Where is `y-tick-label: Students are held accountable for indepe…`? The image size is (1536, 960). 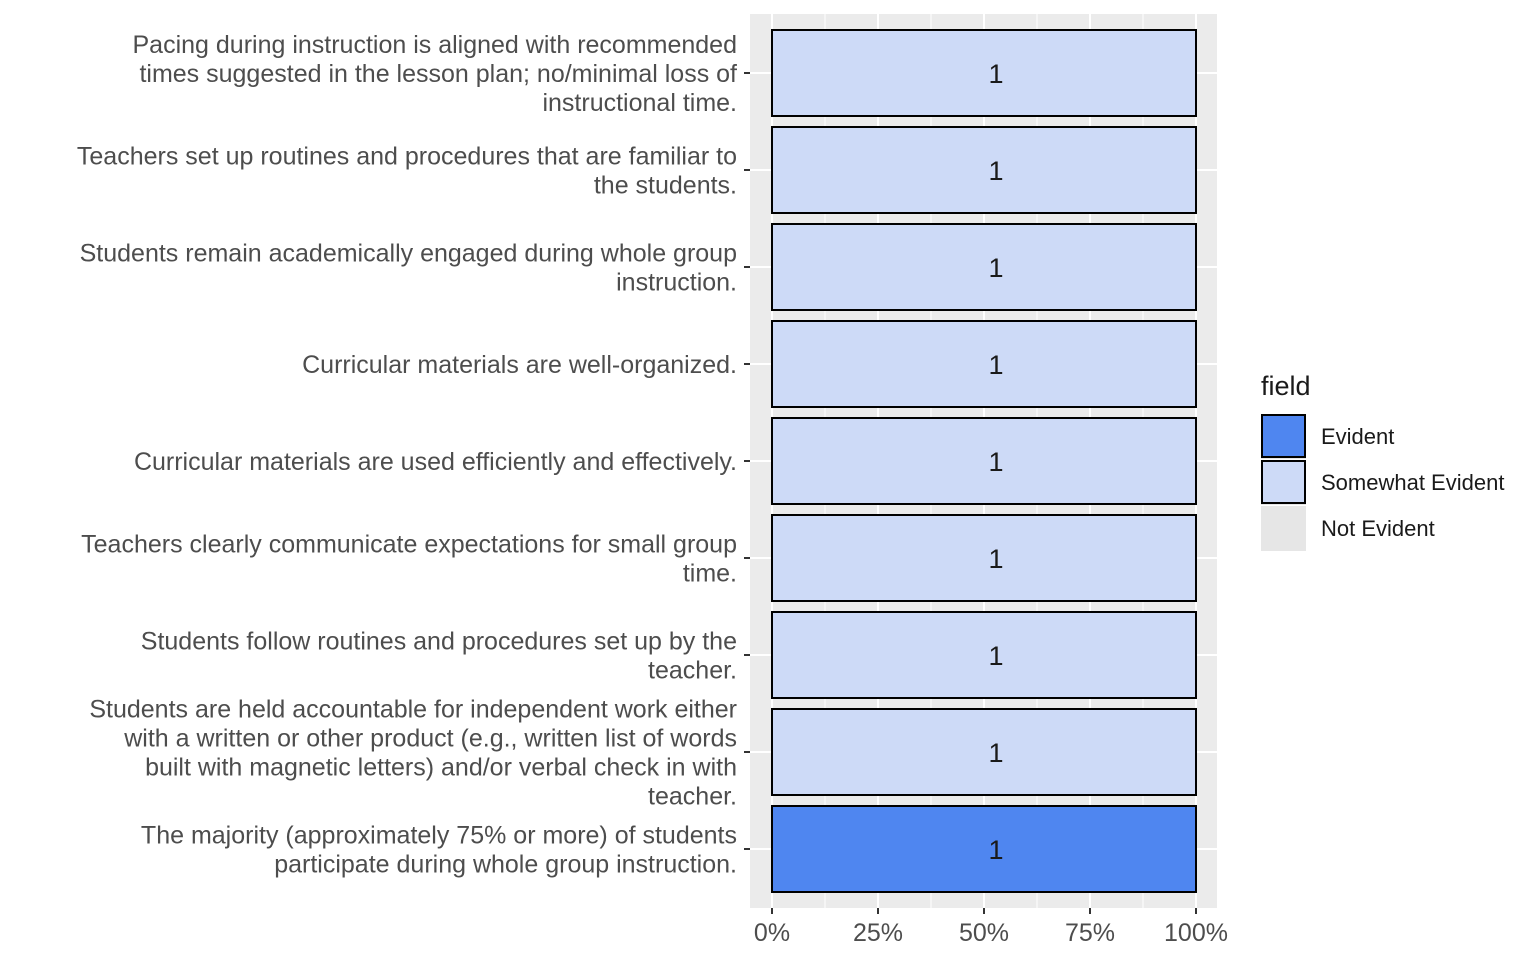 y-tick-label: Students are held accountable for indepe… is located at coordinates (413, 753).